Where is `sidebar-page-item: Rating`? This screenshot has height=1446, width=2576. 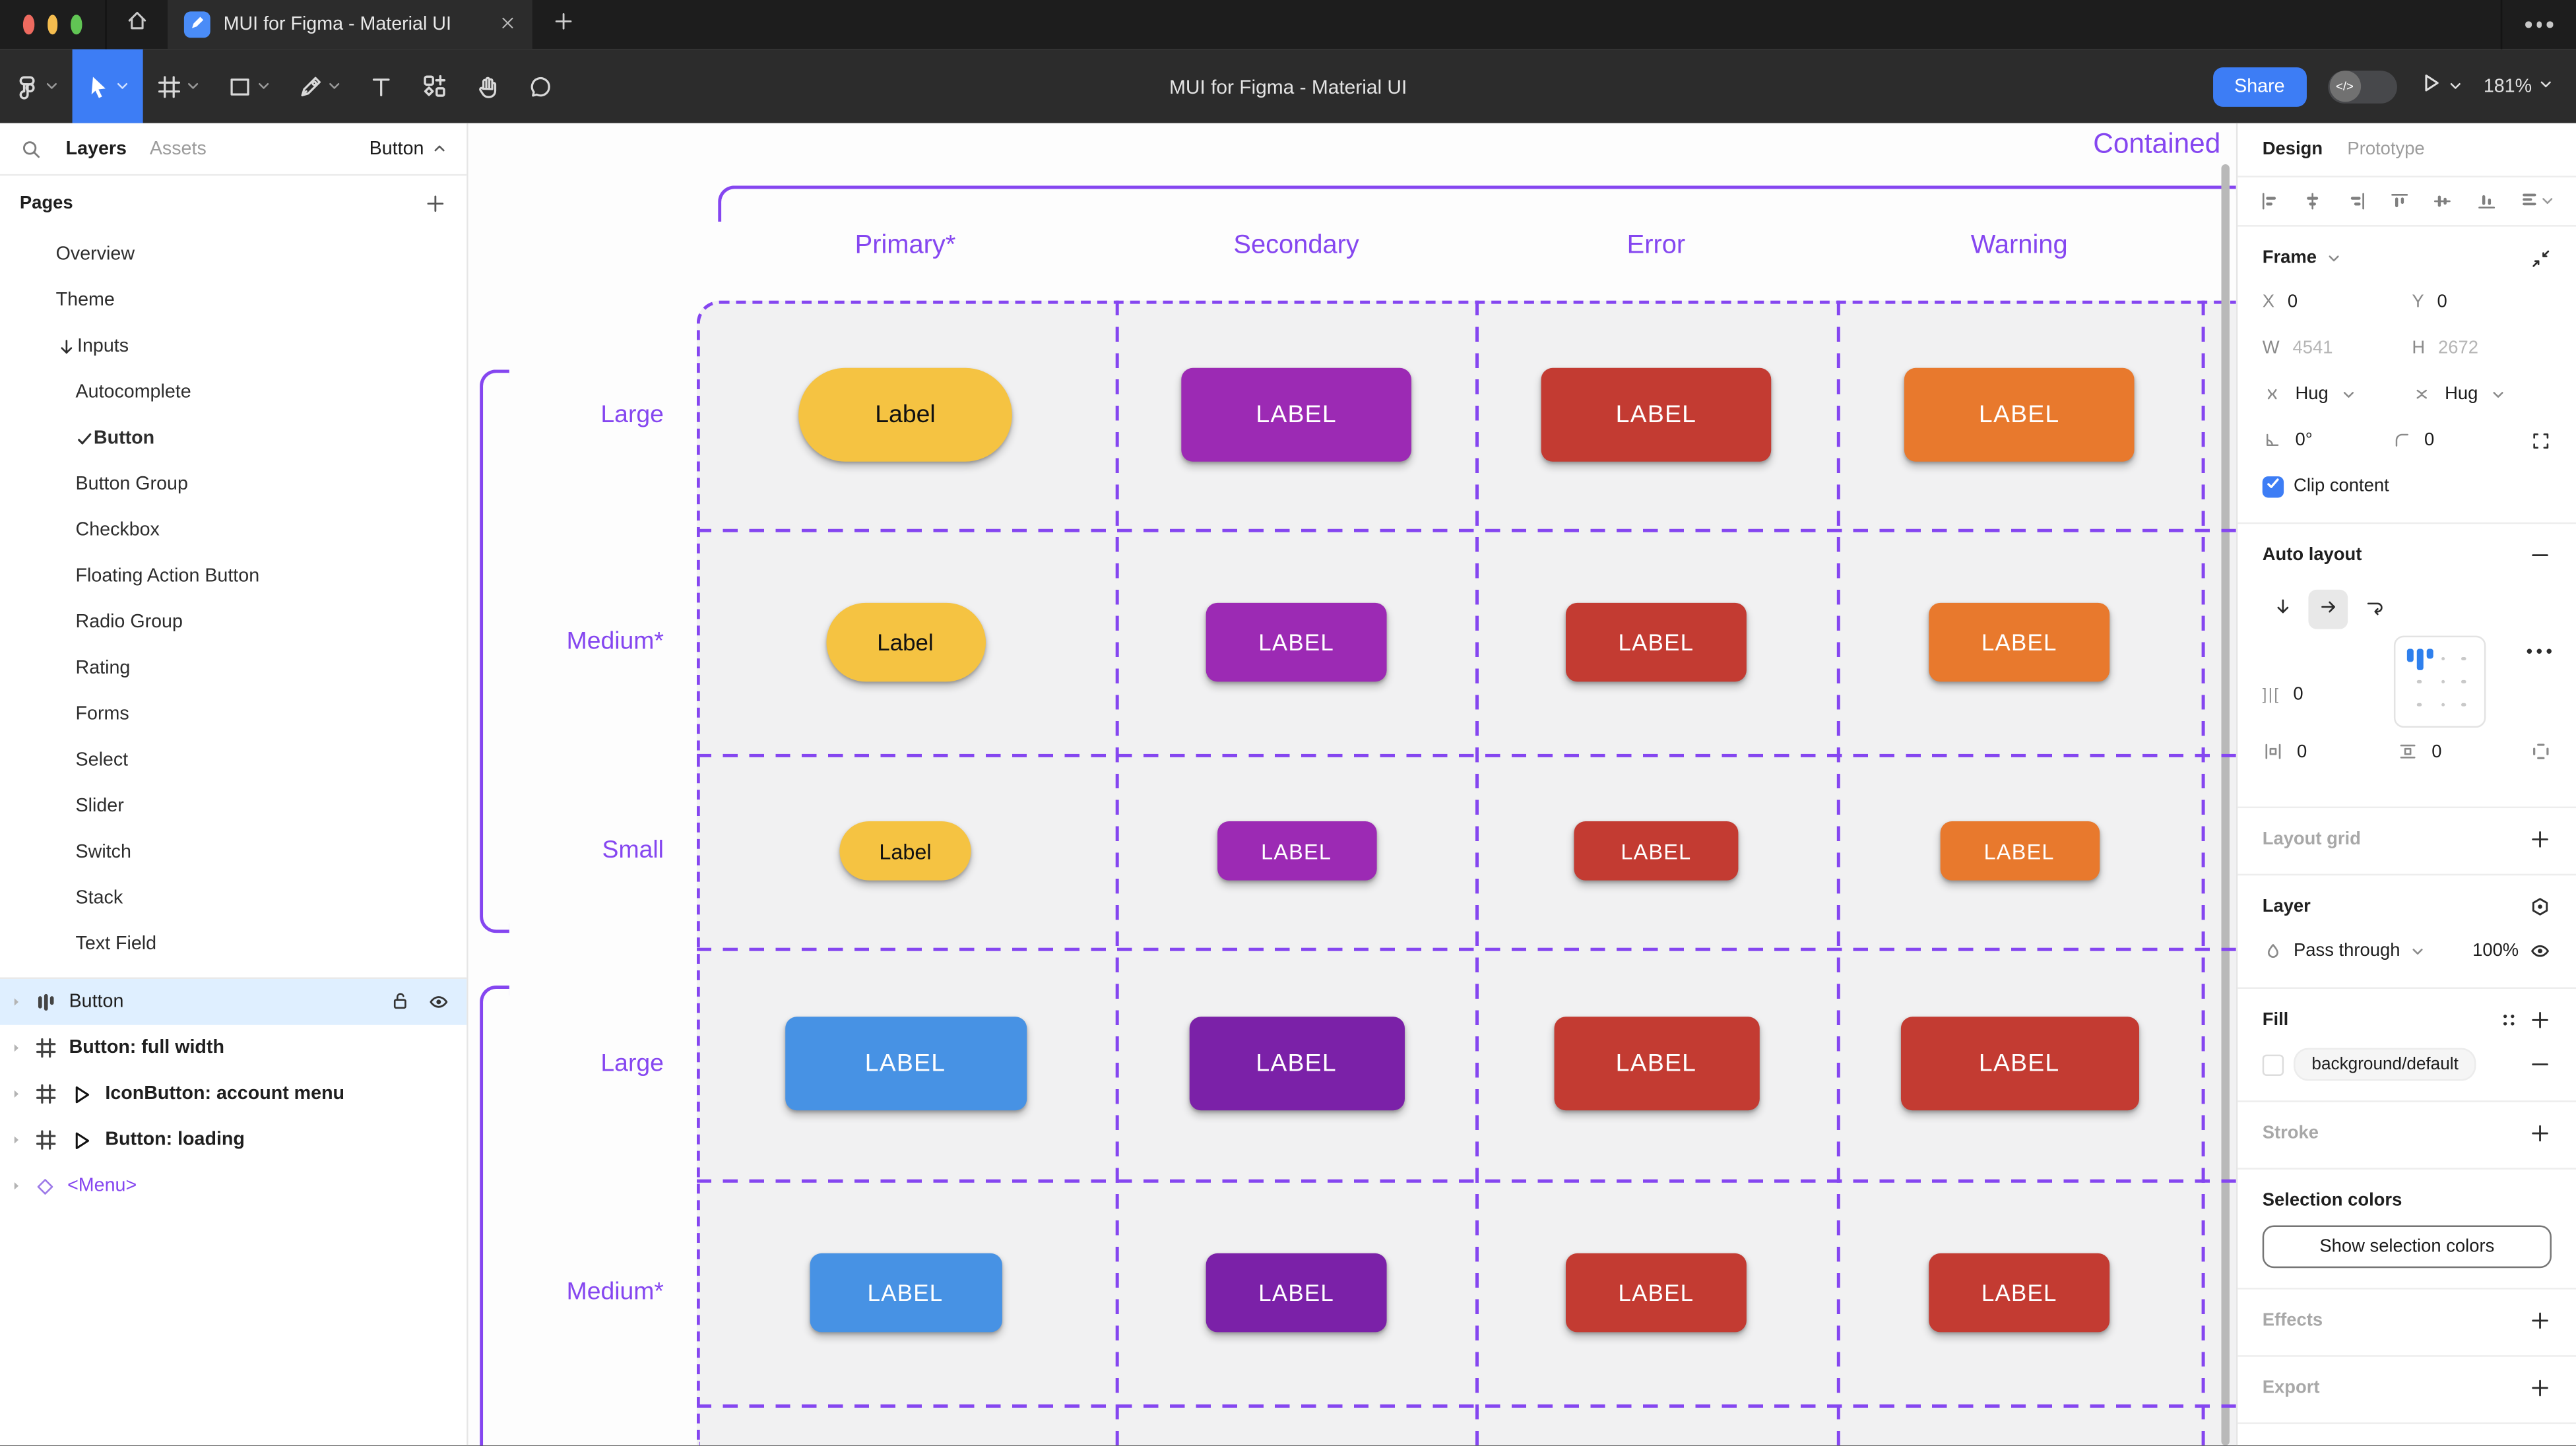 sidebar-page-item: Rating is located at coordinates (233, 669).